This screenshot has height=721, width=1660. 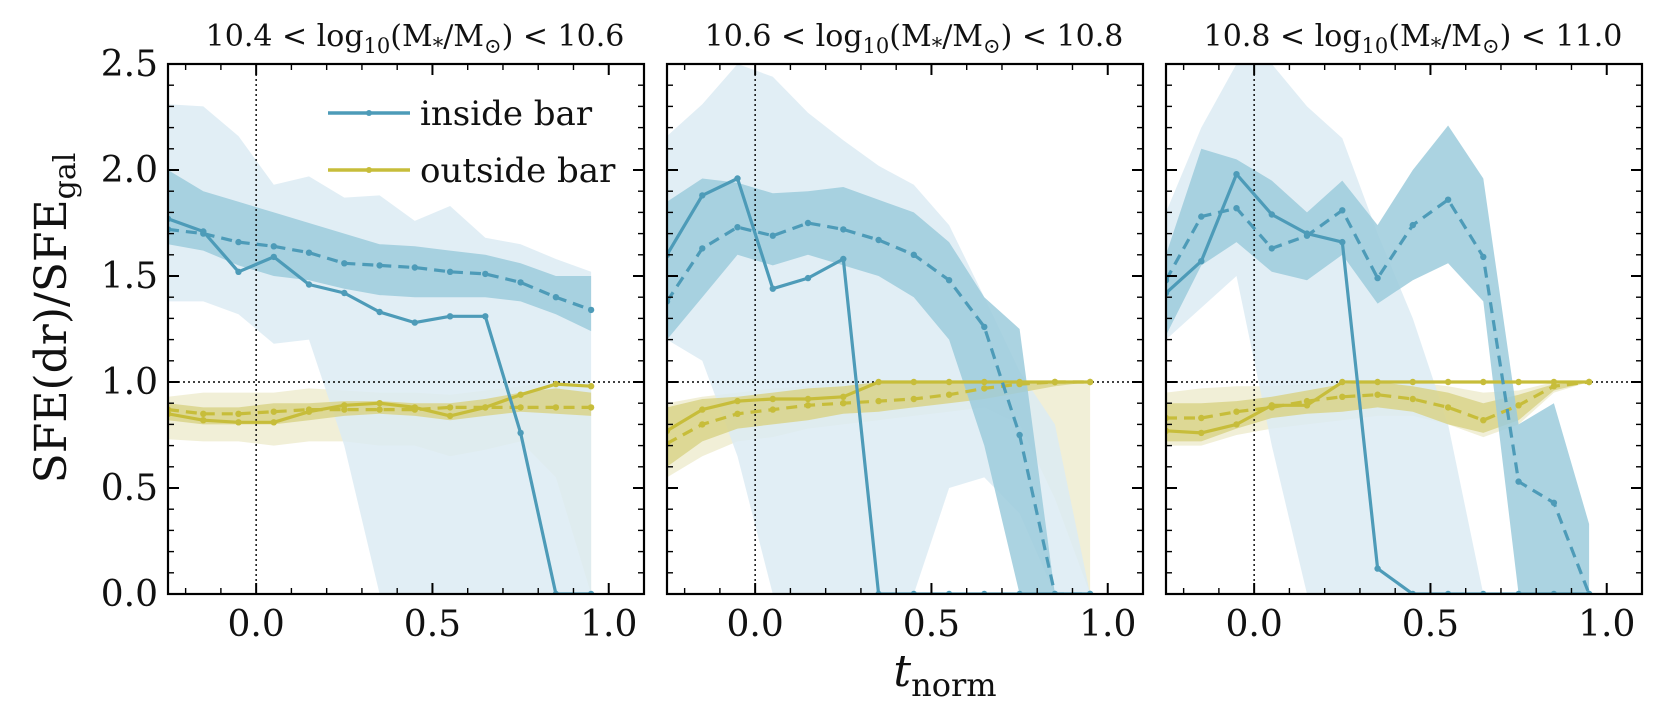 What do you see at coordinates (129, 594) in the screenshot?
I see `ytick-label: 0.0` at bounding box center [129, 594].